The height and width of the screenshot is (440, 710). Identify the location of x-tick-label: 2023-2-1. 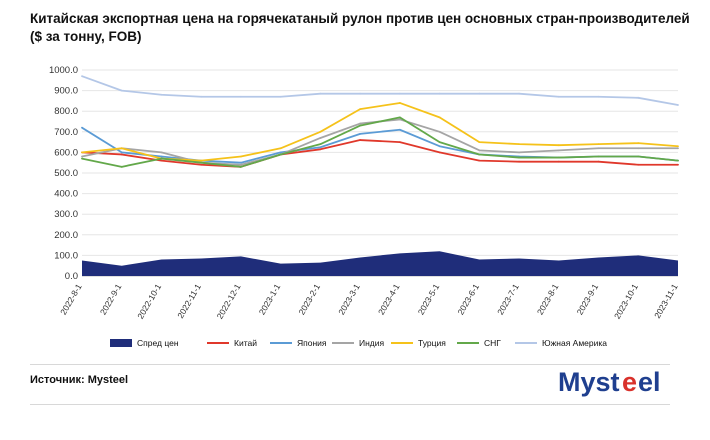
(309, 299).